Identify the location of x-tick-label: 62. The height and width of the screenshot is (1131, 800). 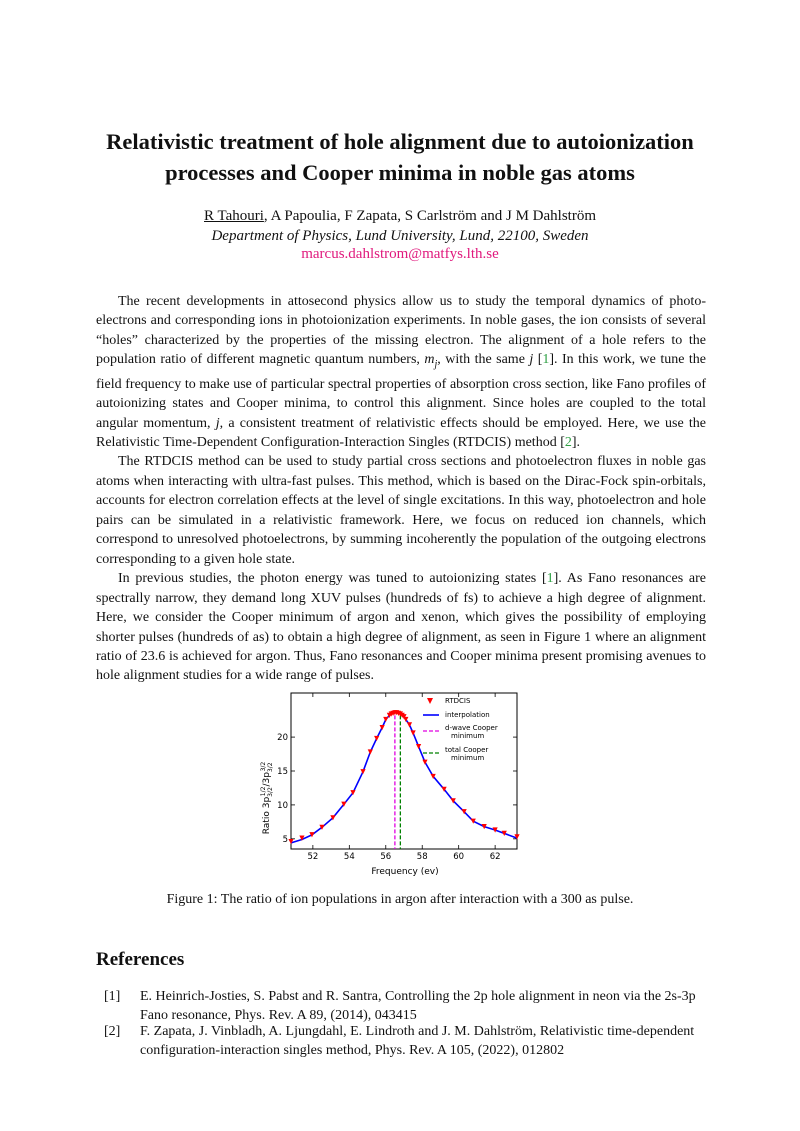
(495, 857).